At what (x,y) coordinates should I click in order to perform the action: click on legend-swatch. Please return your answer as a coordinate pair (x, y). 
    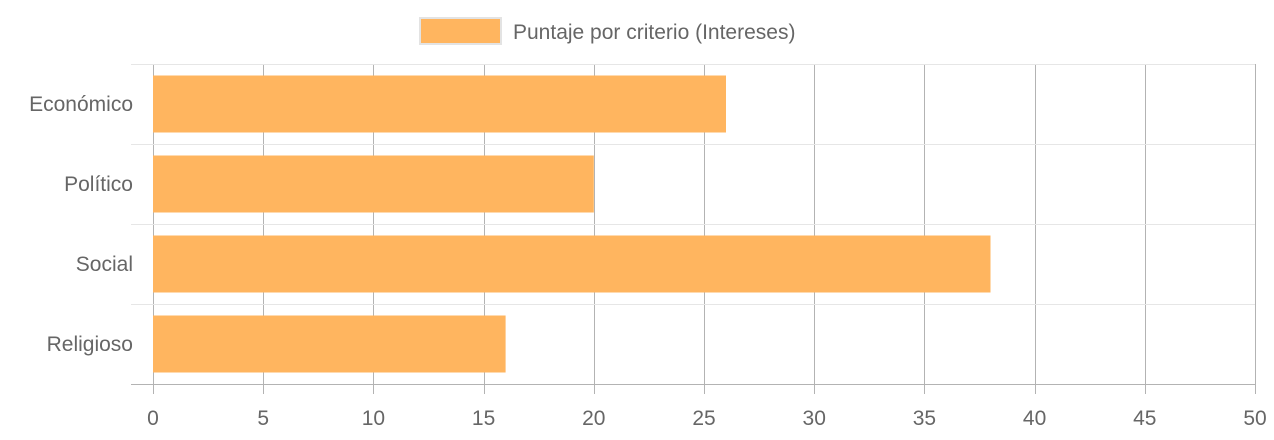
    Looking at the image, I should click on (460, 31).